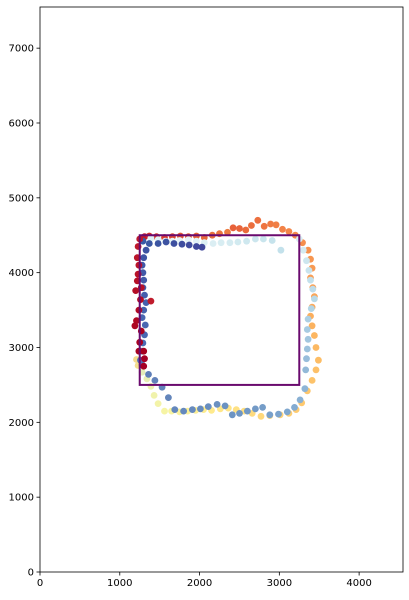 This screenshot has width=409, height=600. I want to click on y-tick-label: 0, so click(31, 573).